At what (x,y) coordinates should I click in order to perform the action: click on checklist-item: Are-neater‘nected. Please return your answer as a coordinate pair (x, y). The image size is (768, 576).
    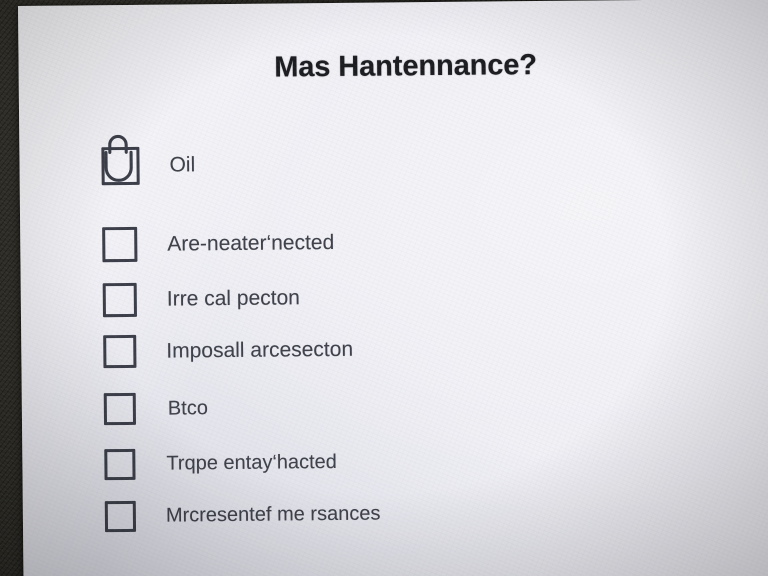
    Looking at the image, I should click on (218, 244).